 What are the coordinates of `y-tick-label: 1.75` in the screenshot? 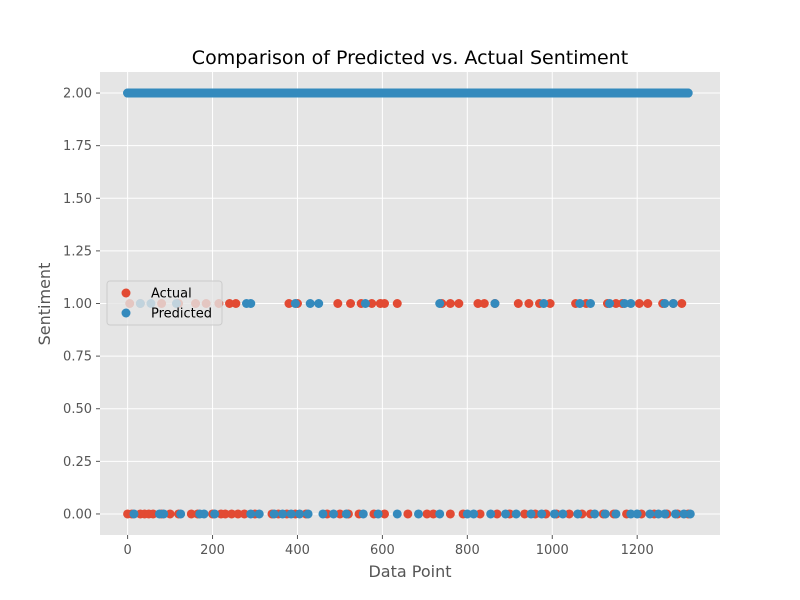 It's located at (77, 146).